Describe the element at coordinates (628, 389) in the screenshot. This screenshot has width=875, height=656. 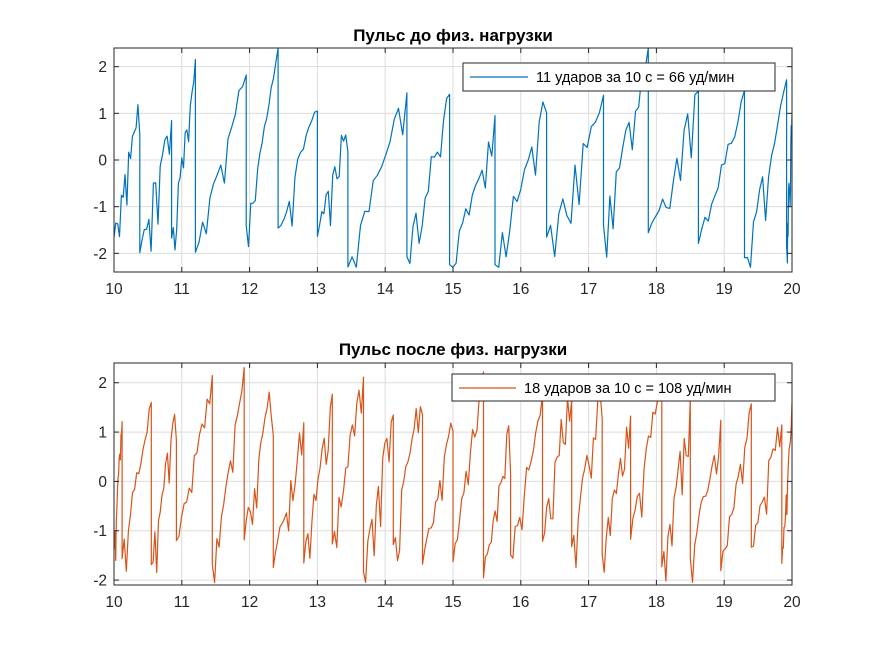
I see `legend-entry: 18 ударов за 10 с = 108 уд/мин` at that location.